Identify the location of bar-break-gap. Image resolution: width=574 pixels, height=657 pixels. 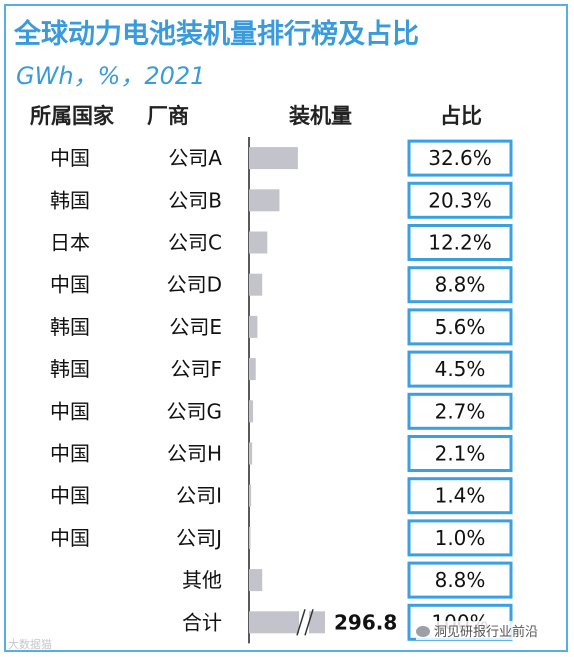
(304, 622).